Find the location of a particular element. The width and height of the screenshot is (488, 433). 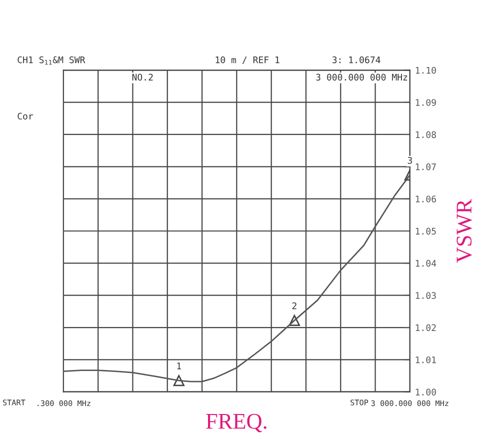

text: Cor is located at coordinates (26, 116).